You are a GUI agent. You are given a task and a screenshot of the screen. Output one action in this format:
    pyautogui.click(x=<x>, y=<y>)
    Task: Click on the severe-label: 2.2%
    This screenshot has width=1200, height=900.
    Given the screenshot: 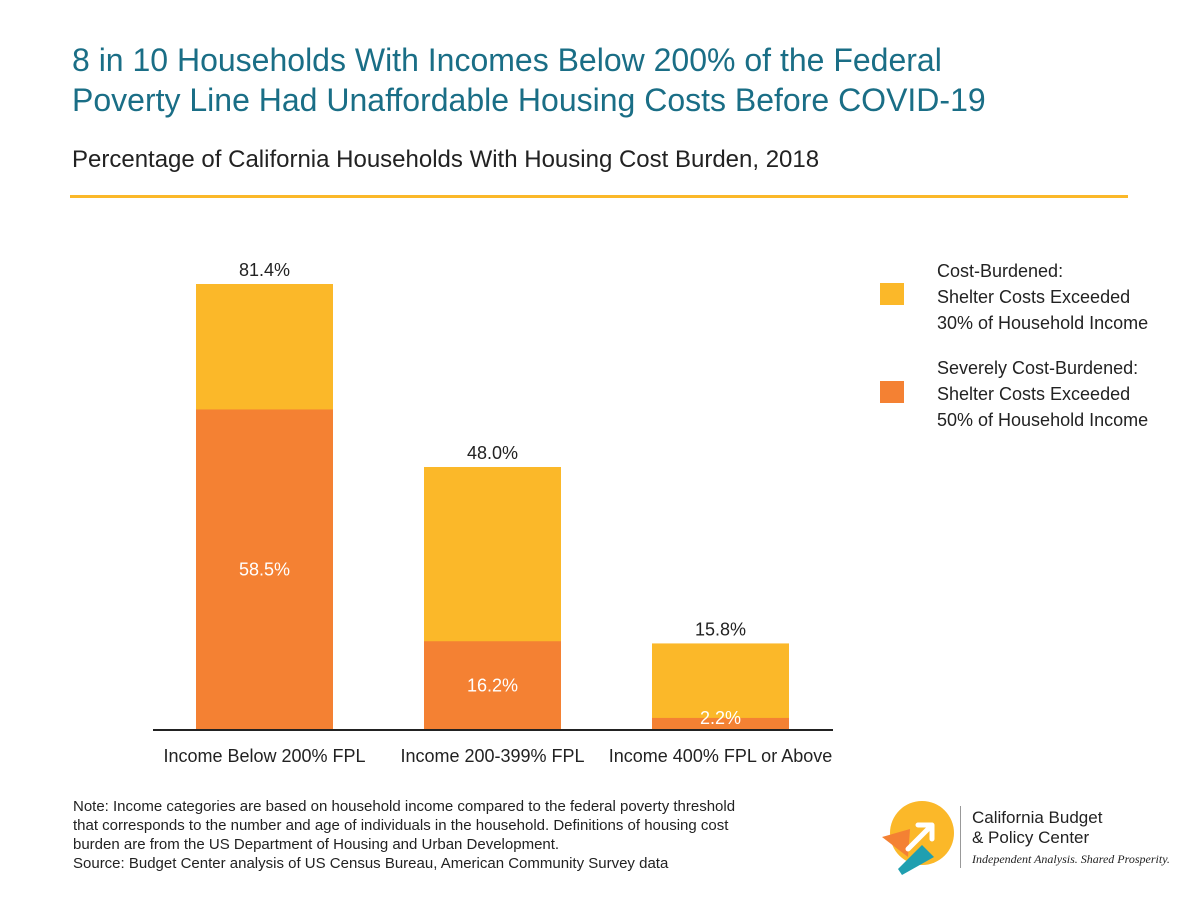 What is the action you would take?
    pyautogui.click(x=720, y=718)
    